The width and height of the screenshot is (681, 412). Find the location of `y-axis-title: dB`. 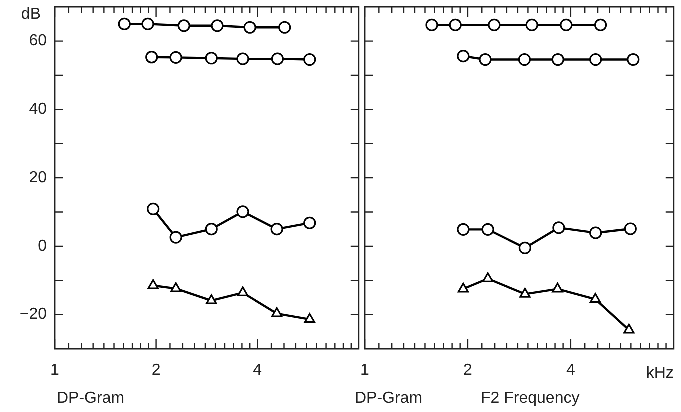

y-axis-title: dB is located at coordinates (31, 15).